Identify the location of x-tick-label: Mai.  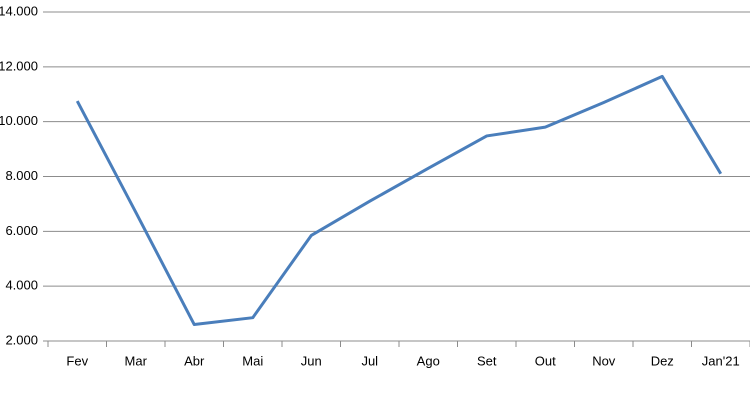
(252, 360).